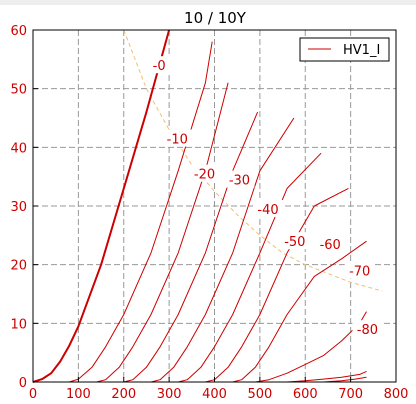 The width and height of the screenshot is (416, 404). I want to click on x-tick-label: 300, so click(169, 394).